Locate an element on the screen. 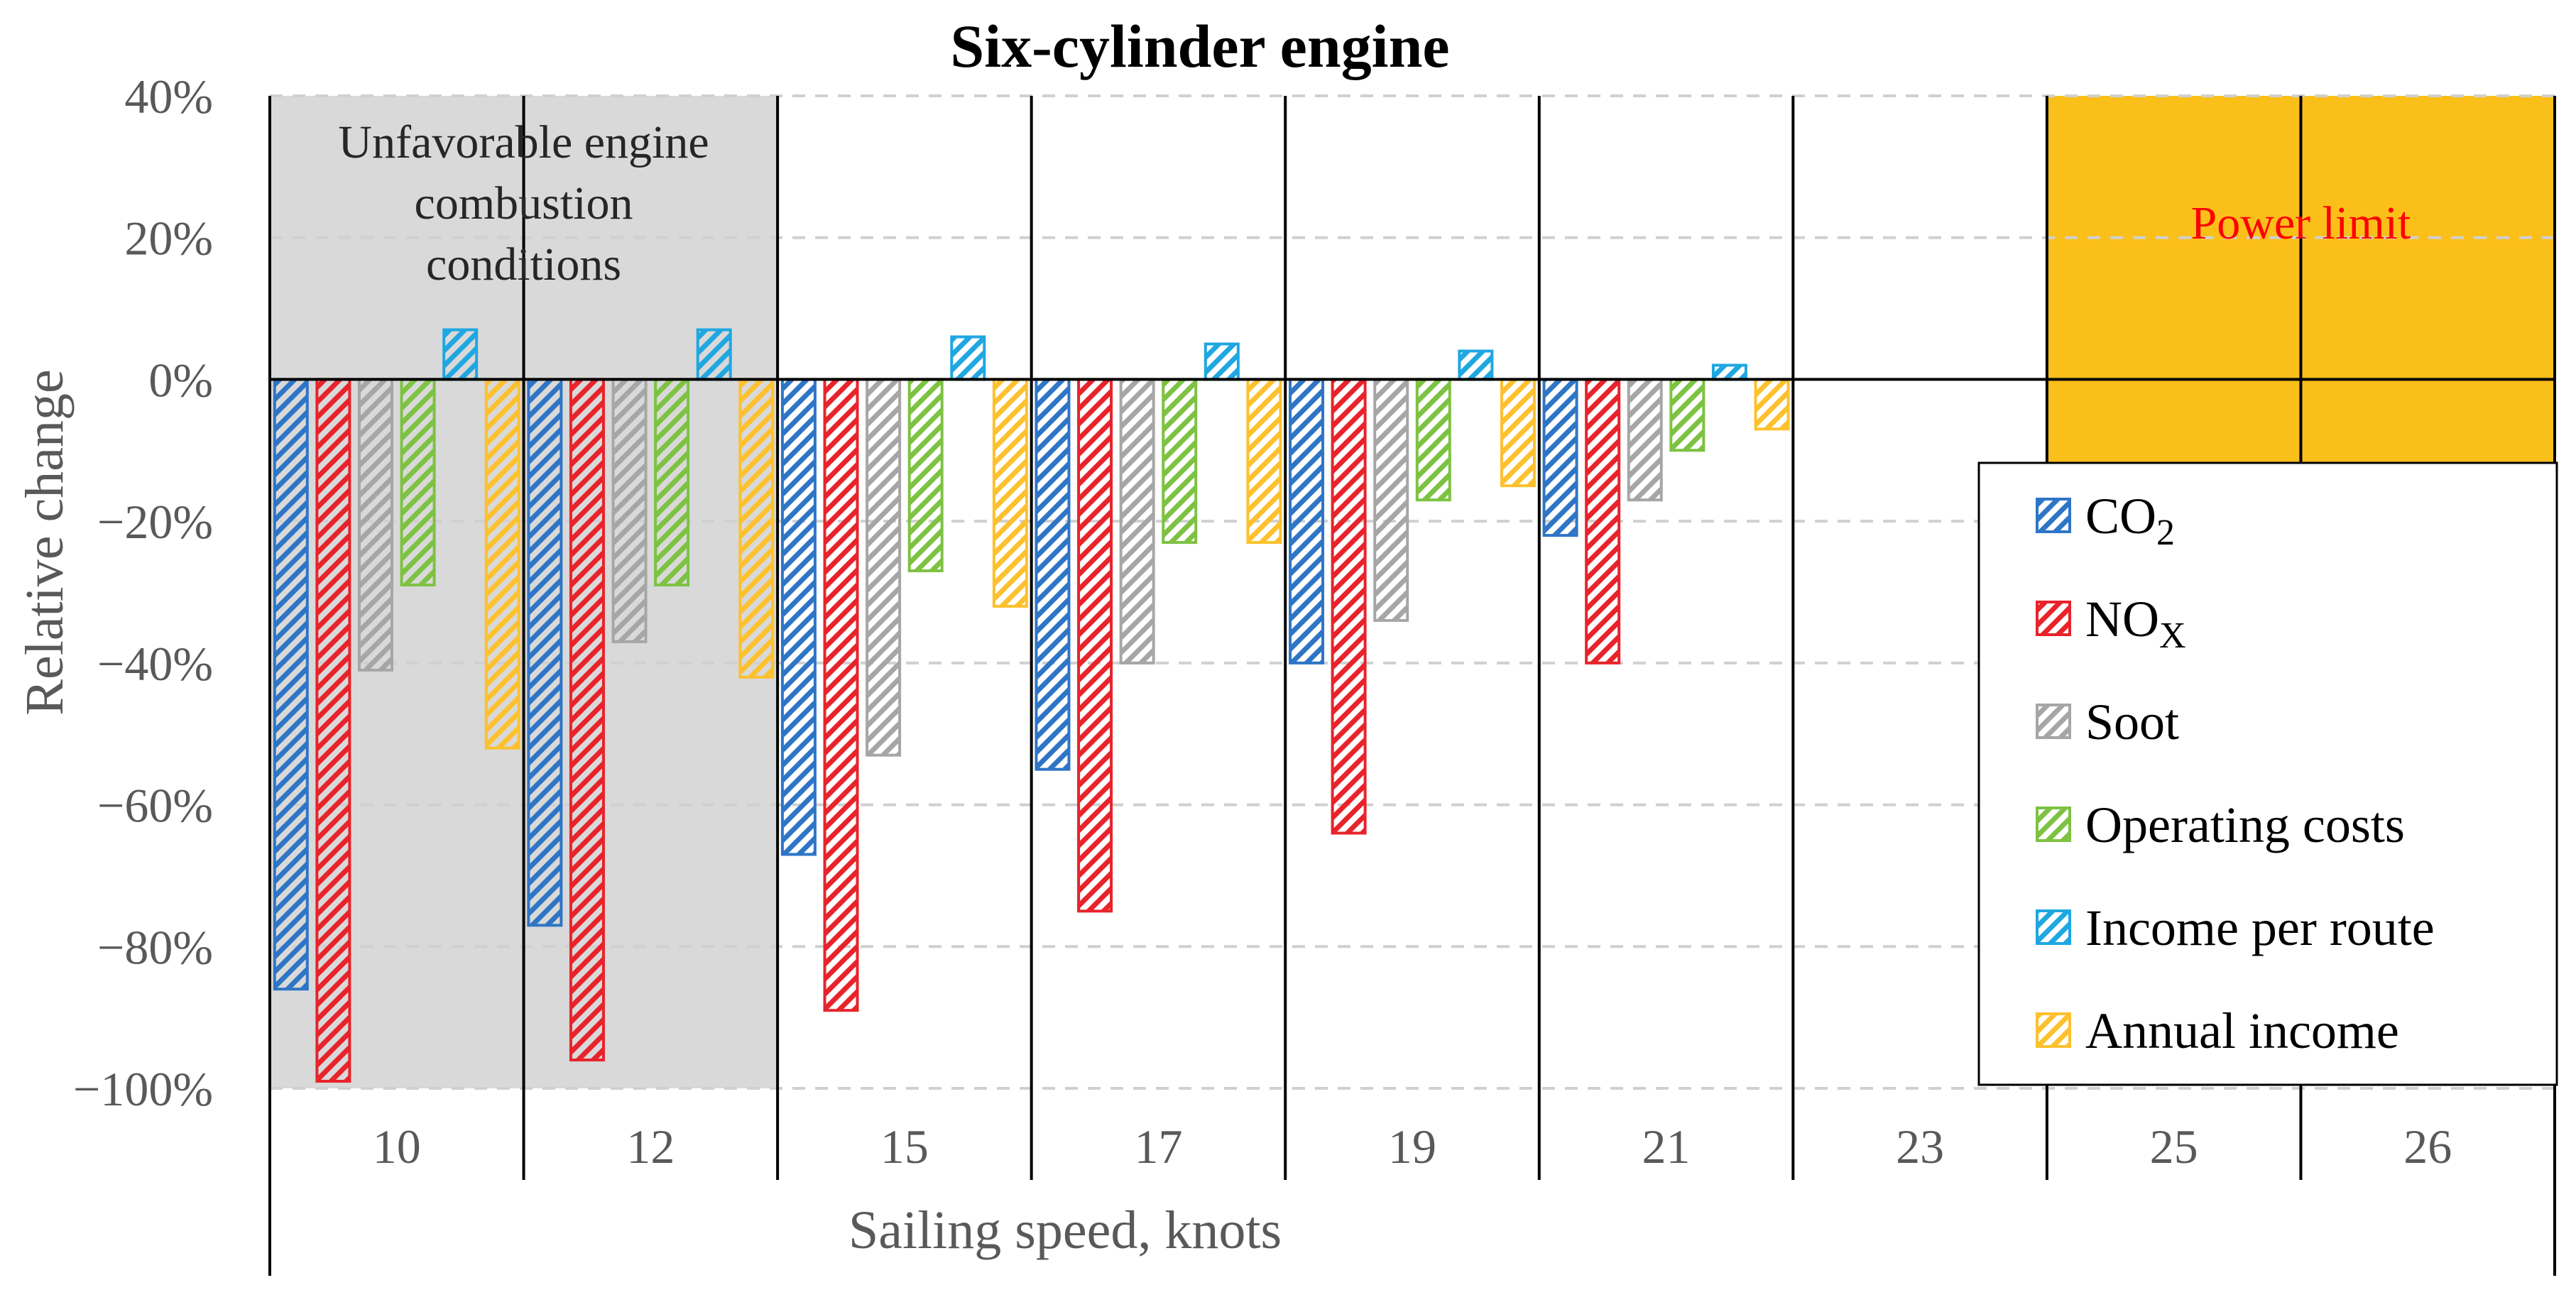 This screenshot has height=1307, width=2576. power-limit-label: Power limit is located at coordinates (2301, 223).